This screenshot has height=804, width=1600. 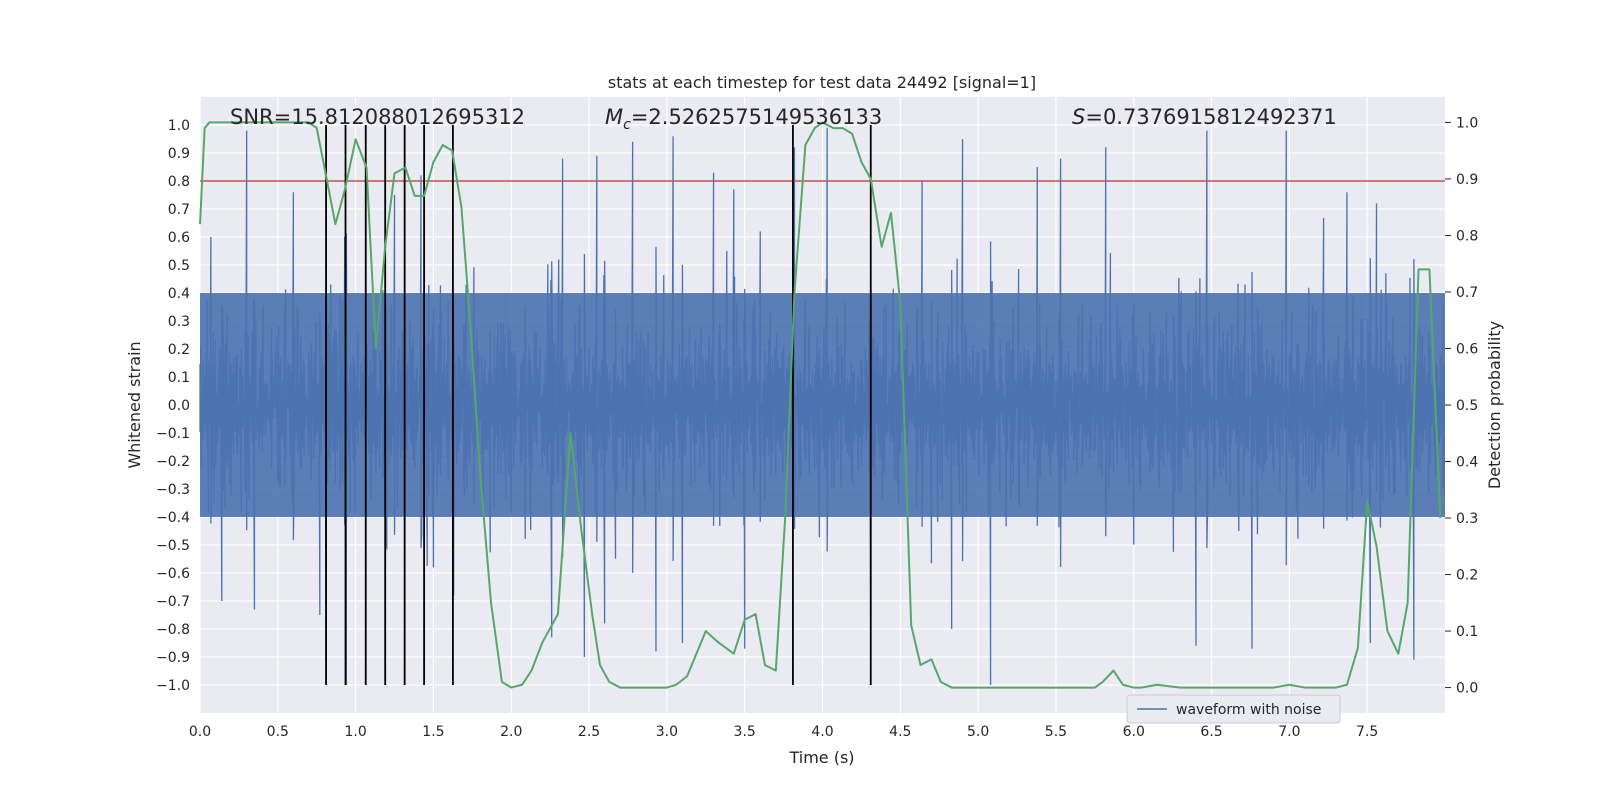 I want to click on y-tick-label-0: 1.0, so click(x=179, y=126).